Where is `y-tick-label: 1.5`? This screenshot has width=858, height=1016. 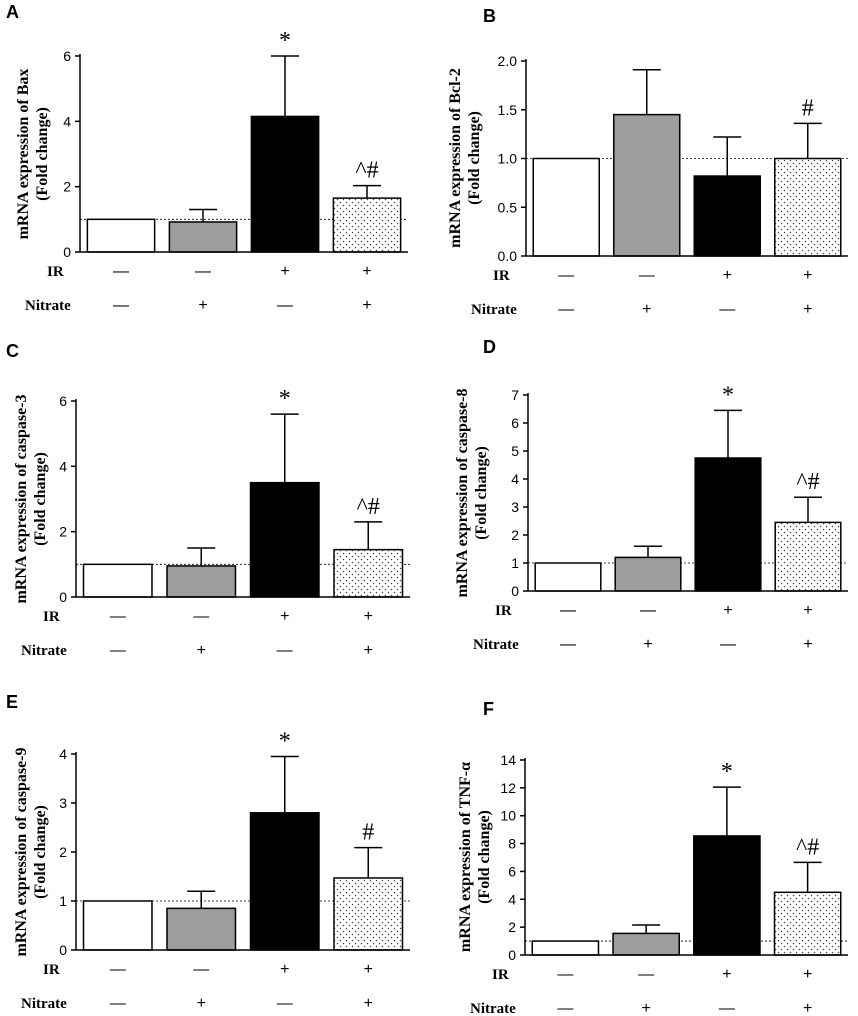
y-tick-label: 1.5 is located at coordinates (508, 110).